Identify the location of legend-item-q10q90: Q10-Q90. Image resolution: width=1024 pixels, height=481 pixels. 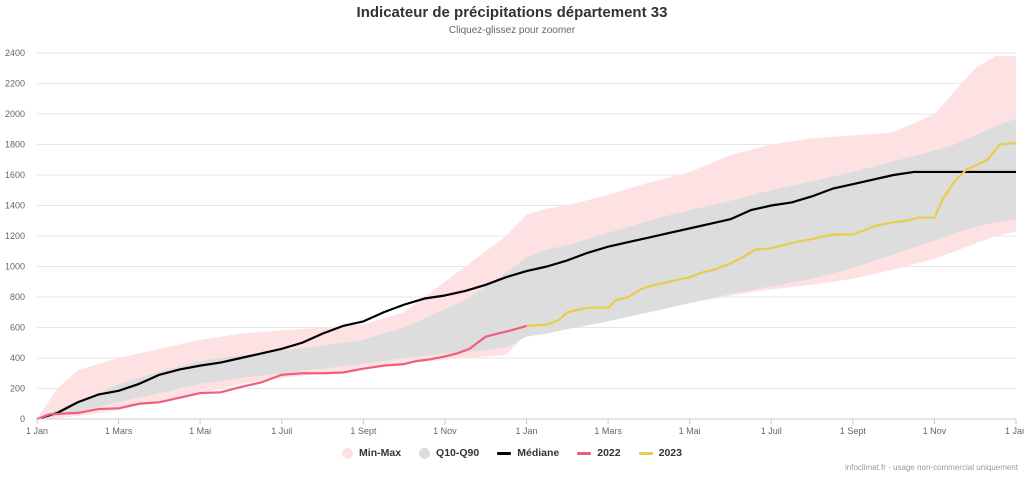
(449, 453).